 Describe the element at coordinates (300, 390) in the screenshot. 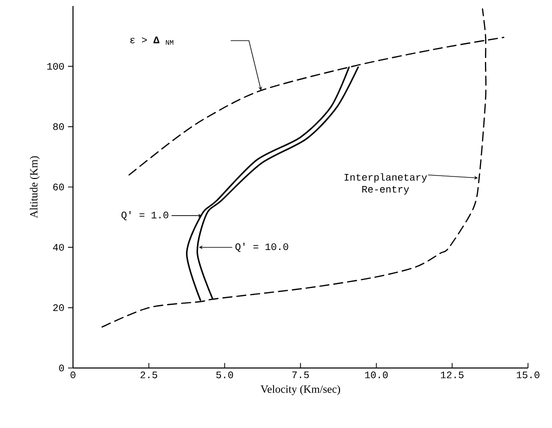

I see `x-axis-title: Velocity (Km/sec)` at that location.